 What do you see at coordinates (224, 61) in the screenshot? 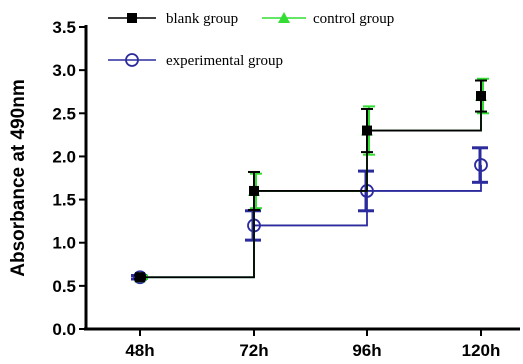
I see `legend-label-experimental: experimental group` at bounding box center [224, 61].